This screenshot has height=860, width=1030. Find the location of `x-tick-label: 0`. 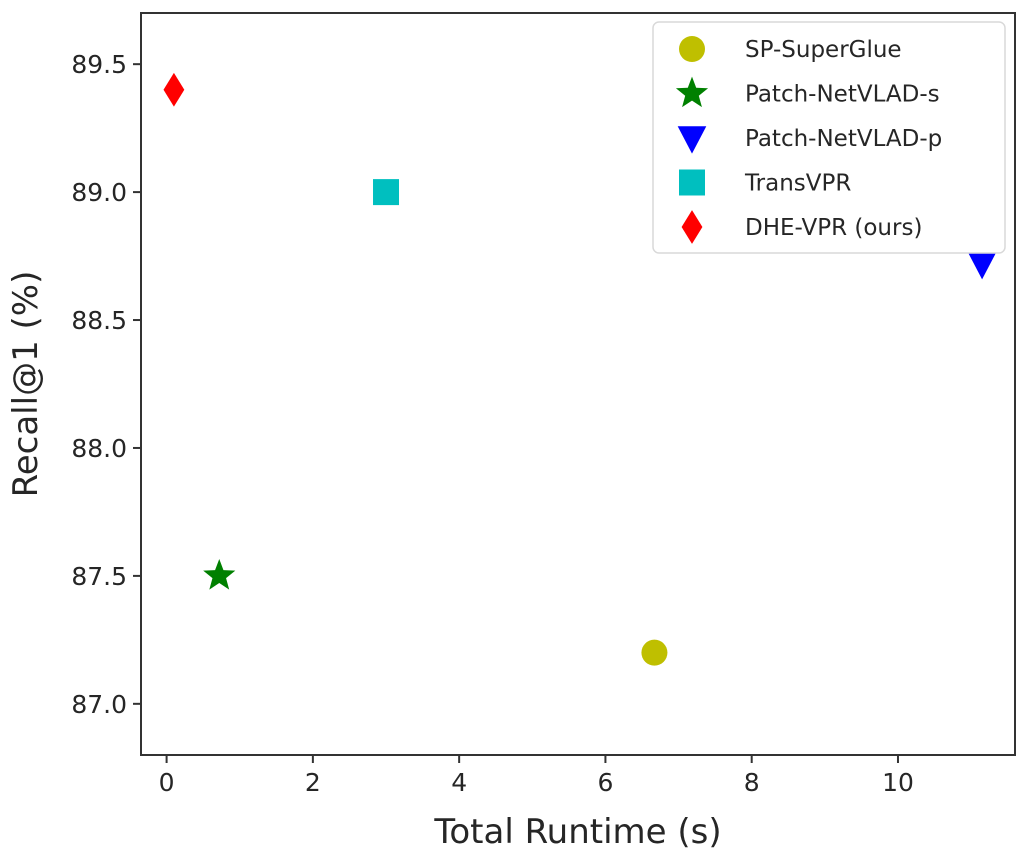

x-tick-label: 0 is located at coordinates (167, 782).